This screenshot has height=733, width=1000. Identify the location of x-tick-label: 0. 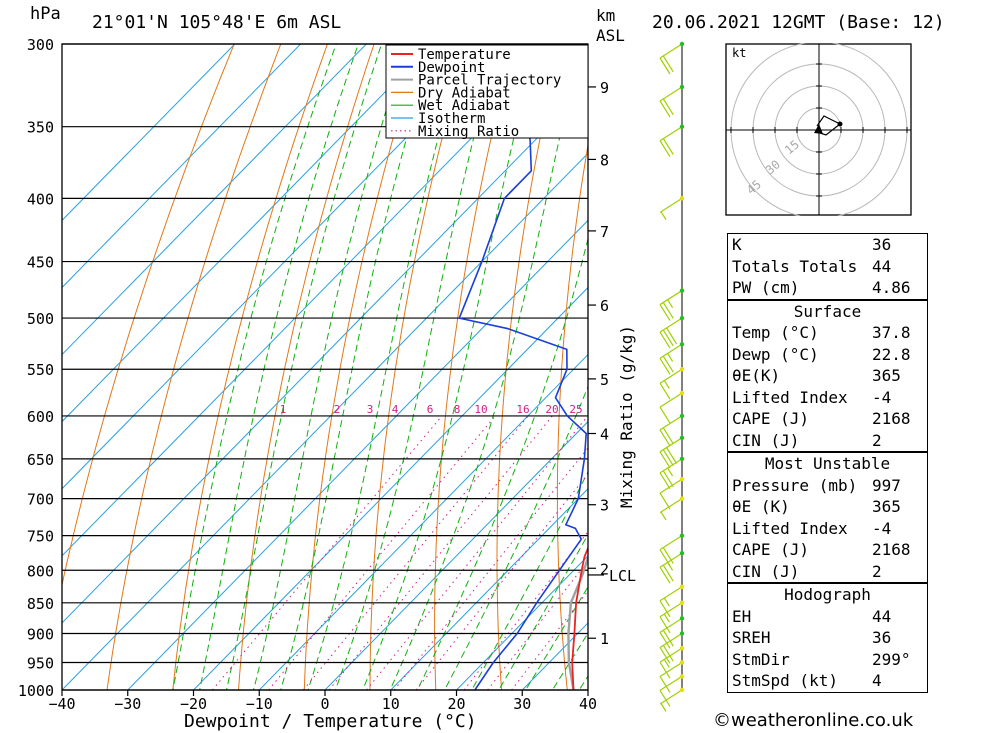
(324, 704).